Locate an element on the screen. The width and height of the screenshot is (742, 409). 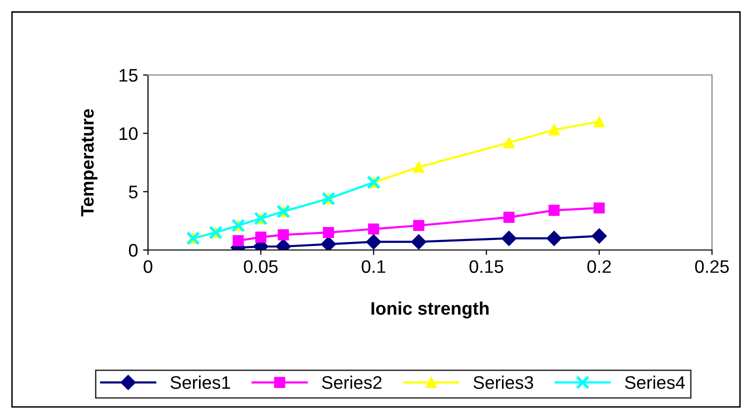
x-axis-title: Ionic strength is located at coordinates (430, 310).